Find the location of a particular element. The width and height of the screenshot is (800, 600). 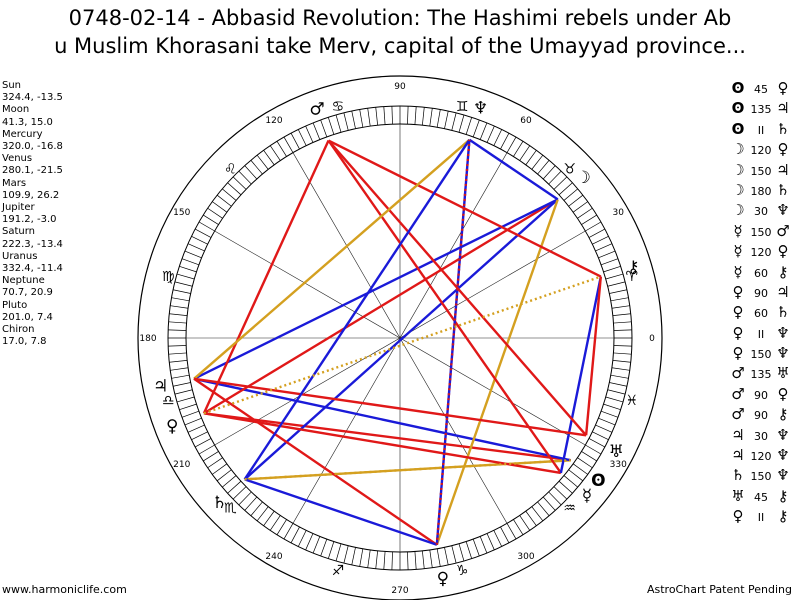

footer-website: www.harmoniclife.com is located at coordinates (64, 589).